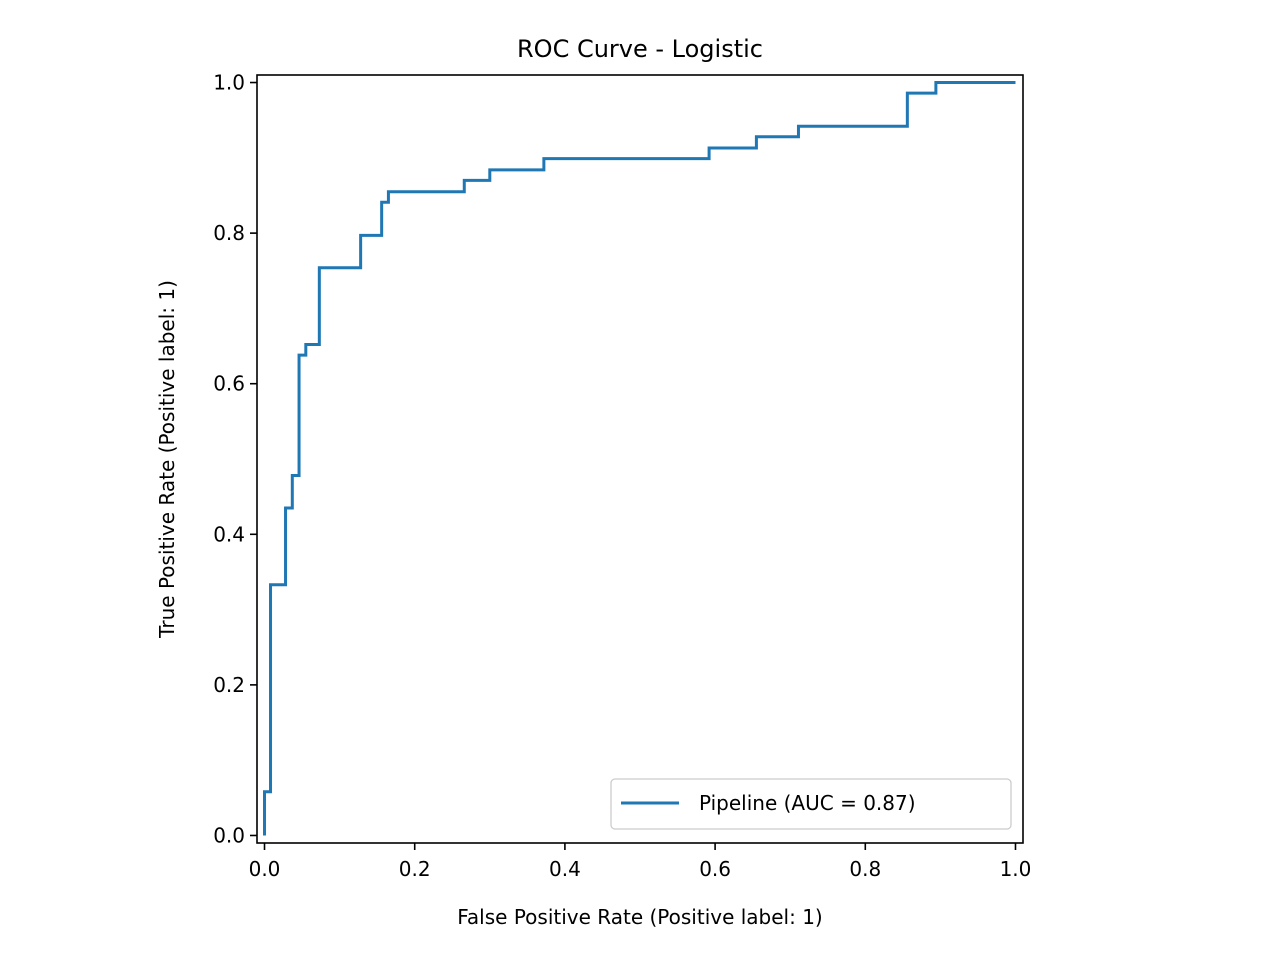 This screenshot has width=1280, height=965. Describe the element at coordinates (265, 869) in the screenshot. I see `x-tick-label: 0.0` at that location.